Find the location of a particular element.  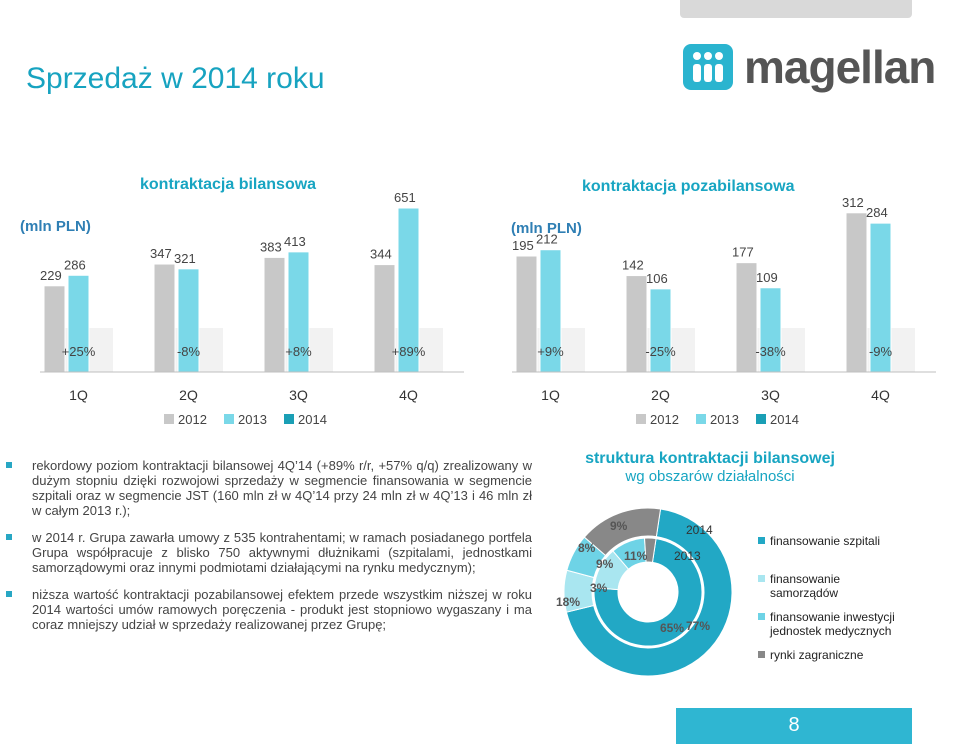

donut-legend-item: finansowanie samorządów is located at coordinates (813, 586).